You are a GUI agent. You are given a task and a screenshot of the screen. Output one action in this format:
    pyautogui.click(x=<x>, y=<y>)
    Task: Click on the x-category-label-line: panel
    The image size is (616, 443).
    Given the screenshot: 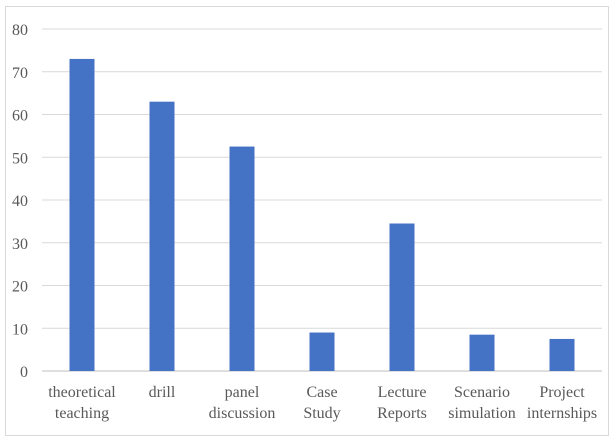 What is the action you would take?
    pyautogui.click(x=242, y=392)
    